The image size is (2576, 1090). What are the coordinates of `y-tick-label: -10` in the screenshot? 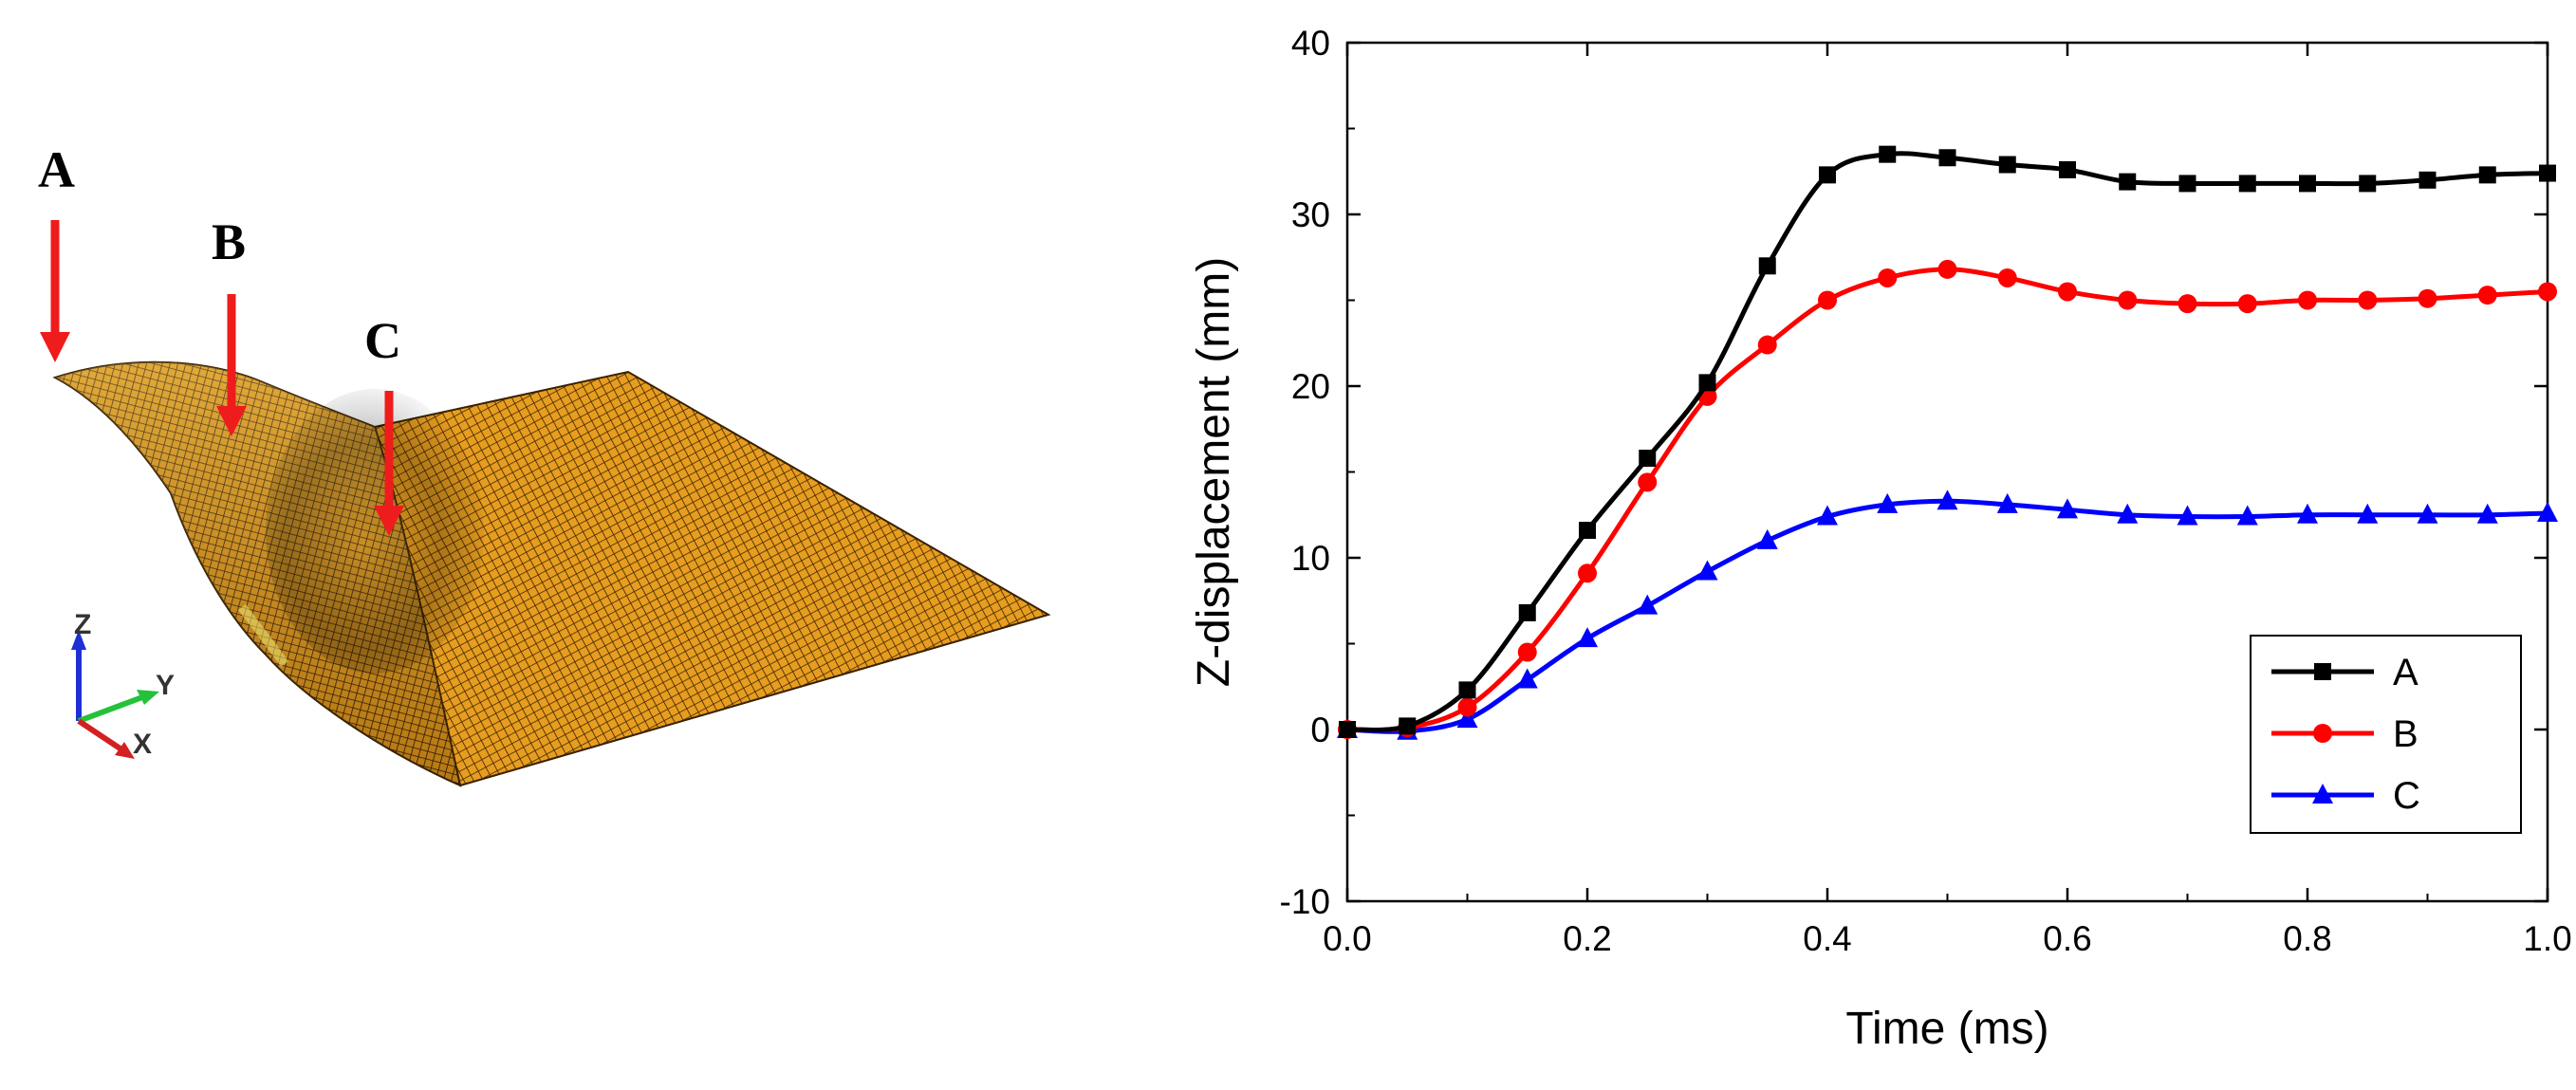 It's located at (1305, 901).